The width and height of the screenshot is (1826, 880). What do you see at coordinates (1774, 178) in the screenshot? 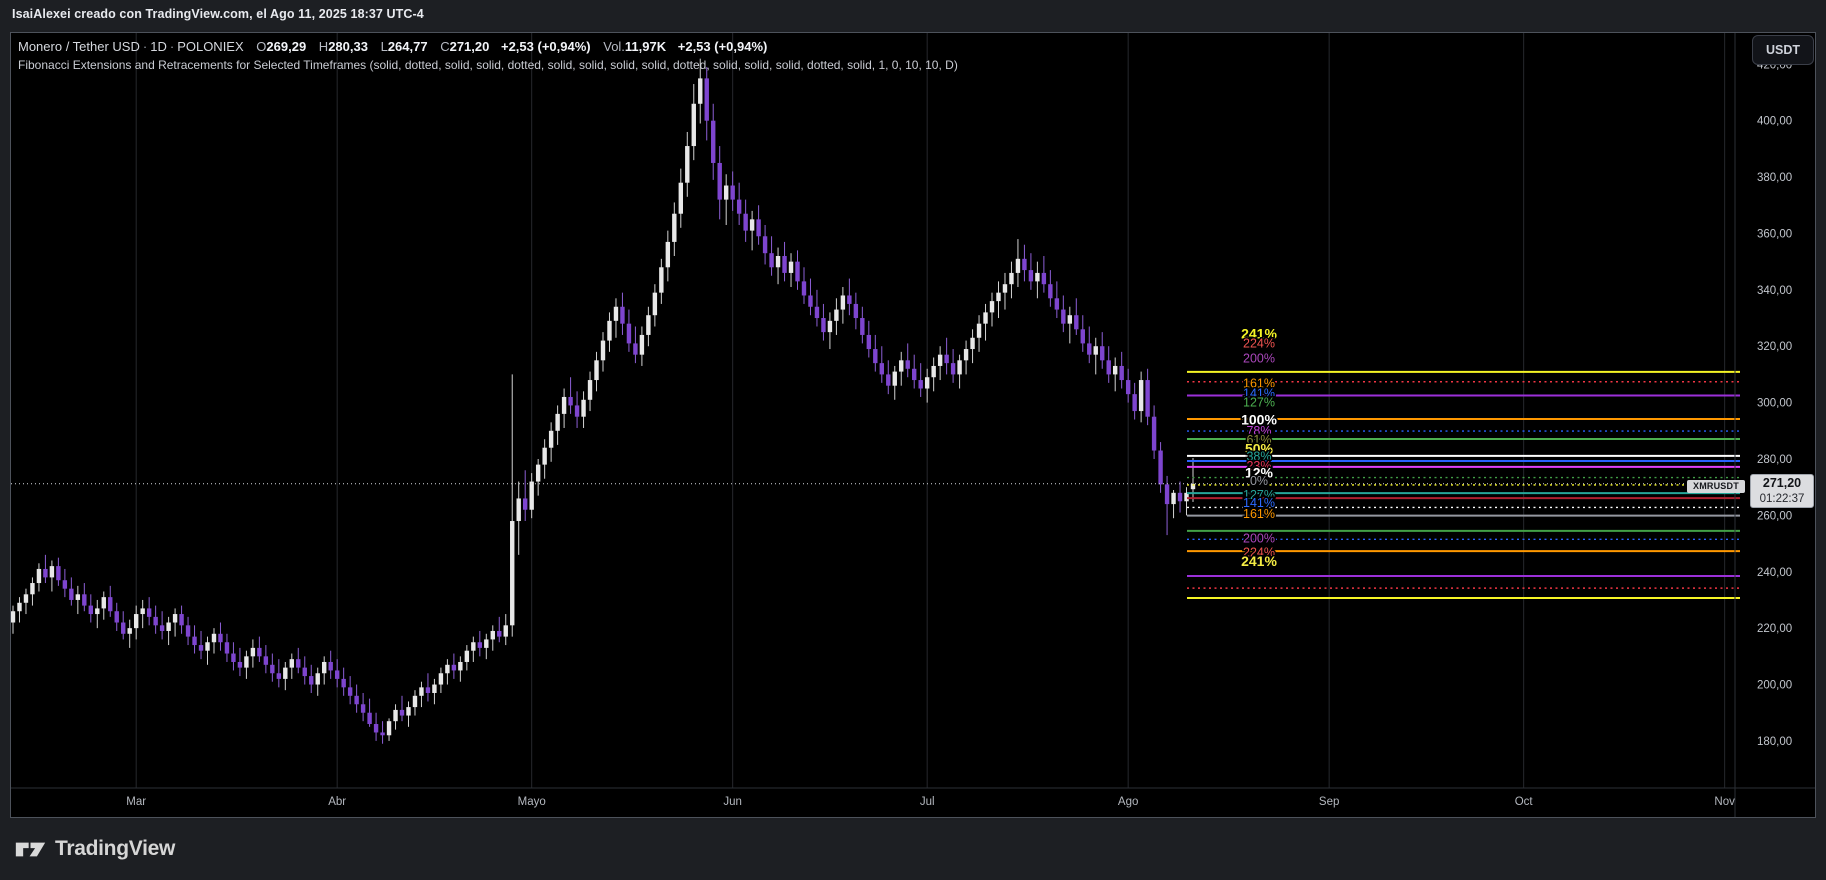
I see `price-tick-label: 380,00` at bounding box center [1774, 178].